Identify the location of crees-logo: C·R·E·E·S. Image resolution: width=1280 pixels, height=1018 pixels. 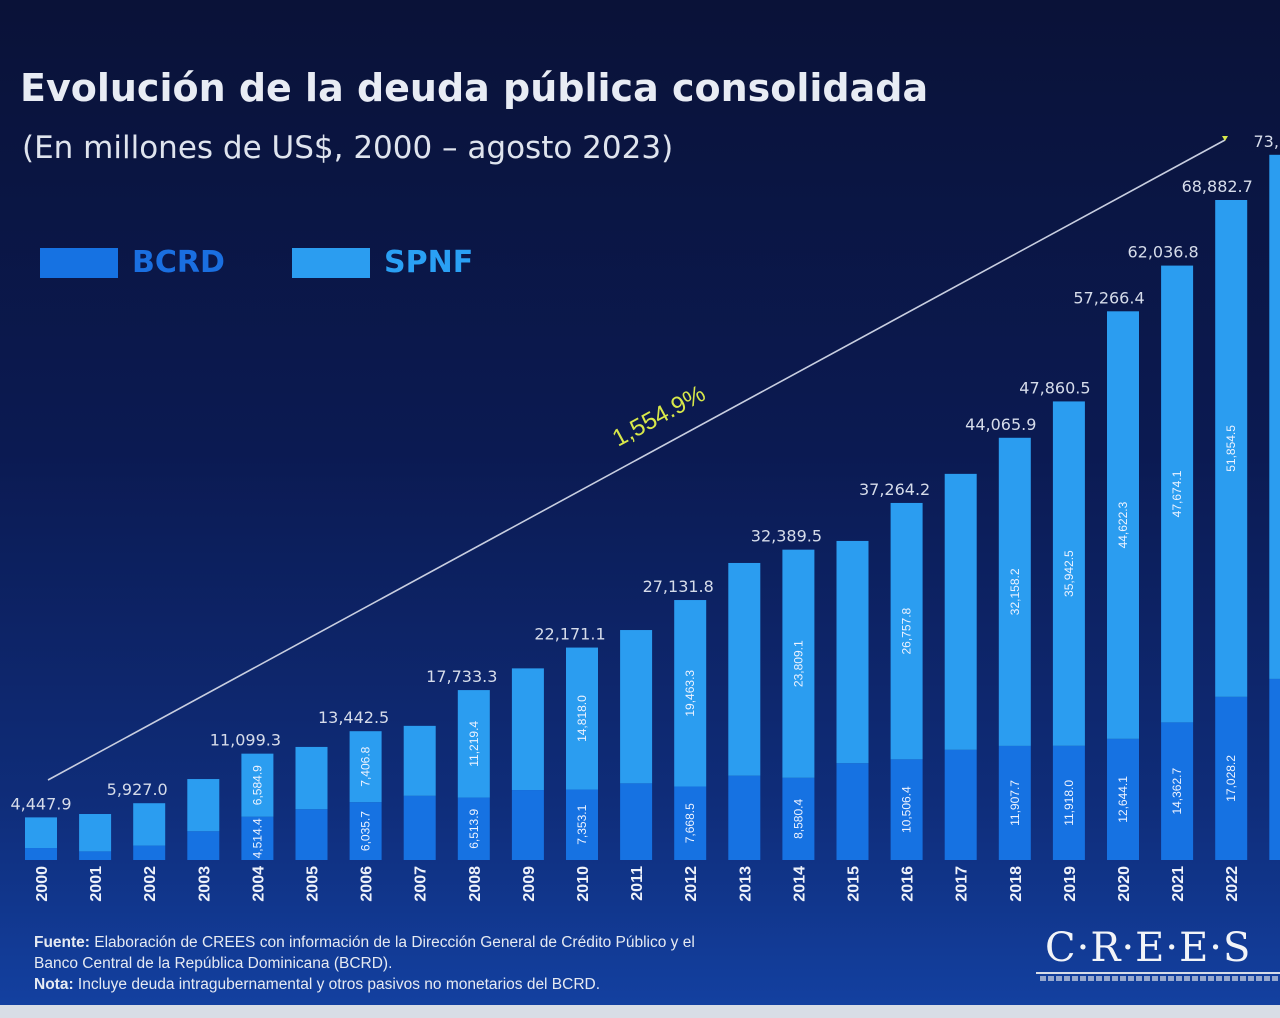
(1148, 948).